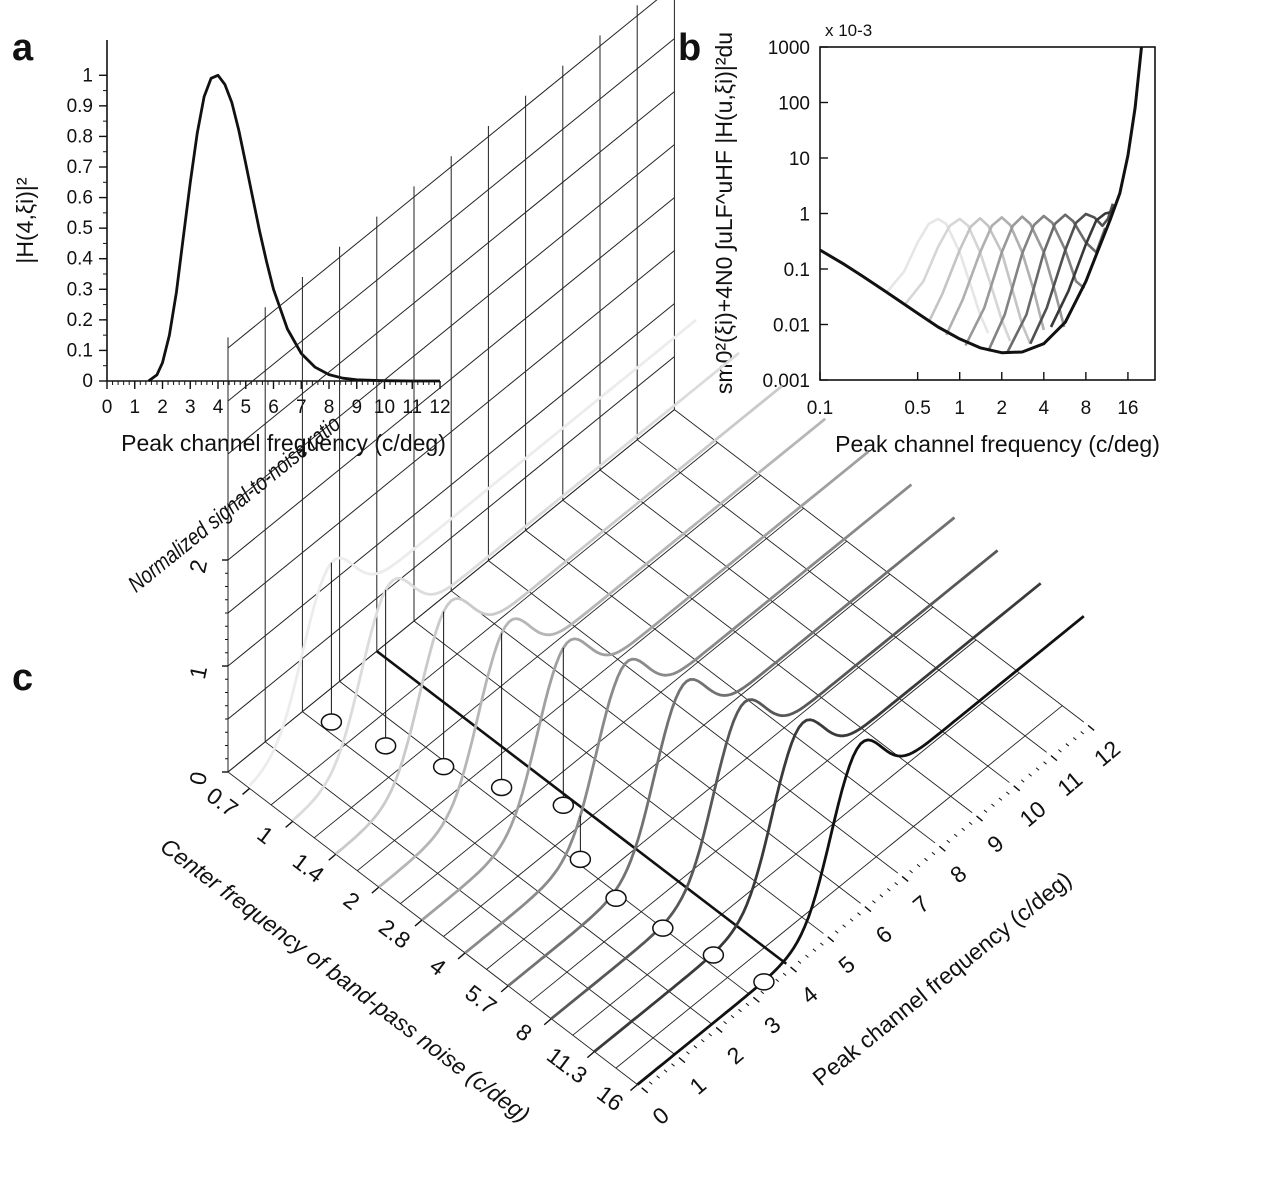 The width and height of the screenshot is (1271, 1192). I want to click on panel-c-peak-tick-label: 12, so click(1107, 753).